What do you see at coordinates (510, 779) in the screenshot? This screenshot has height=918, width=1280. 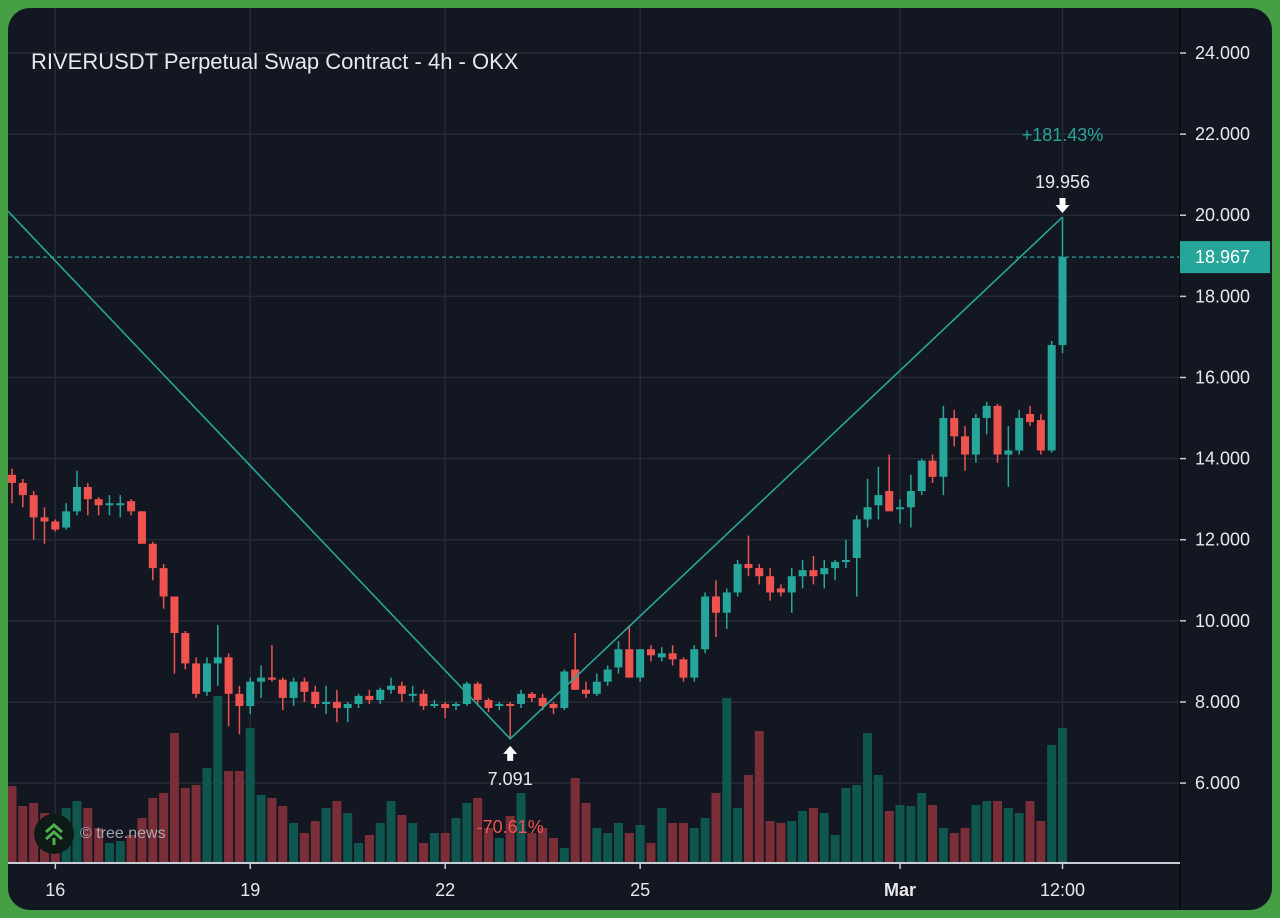 I see `low-price-label: 7.091` at bounding box center [510, 779].